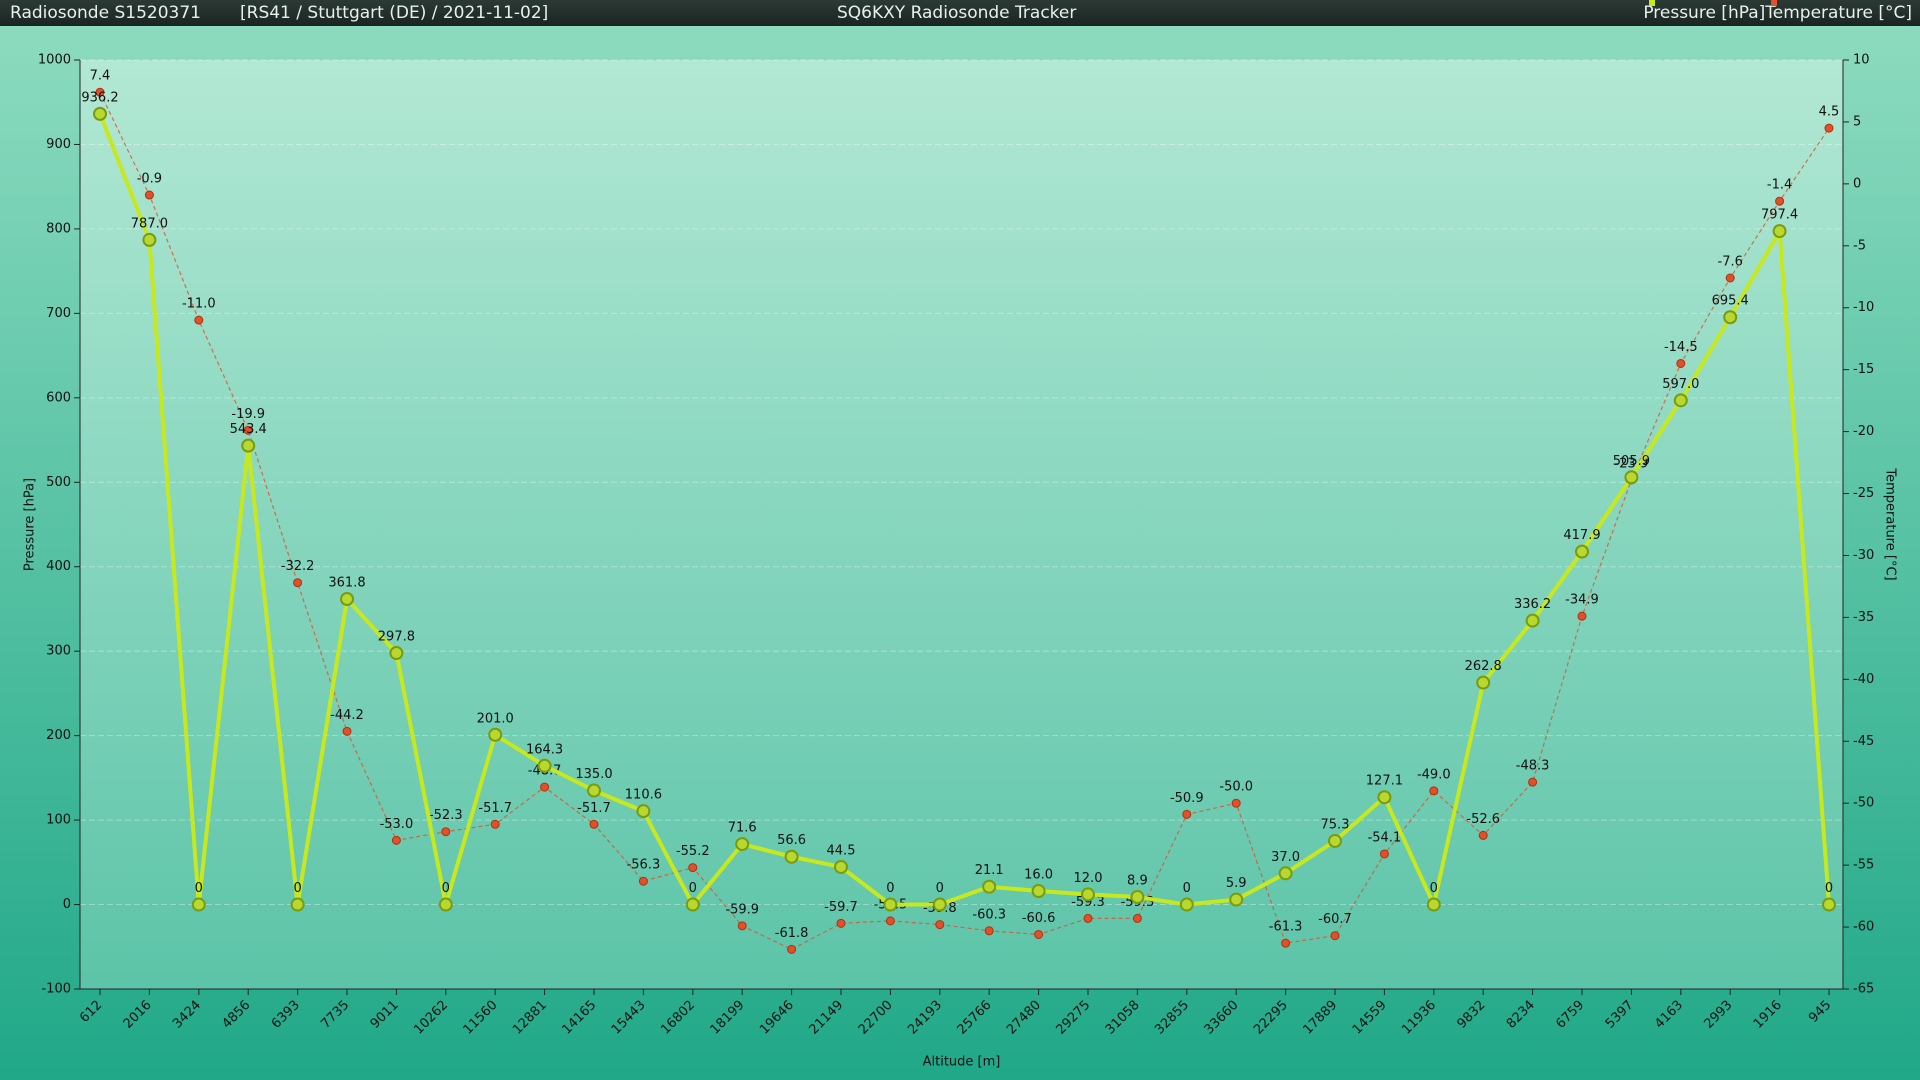 The width and height of the screenshot is (1920, 1080). What do you see at coordinates (54, 60) in the screenshot?
I see `y-tick-label: 1000` at bounding box center [54, 60].